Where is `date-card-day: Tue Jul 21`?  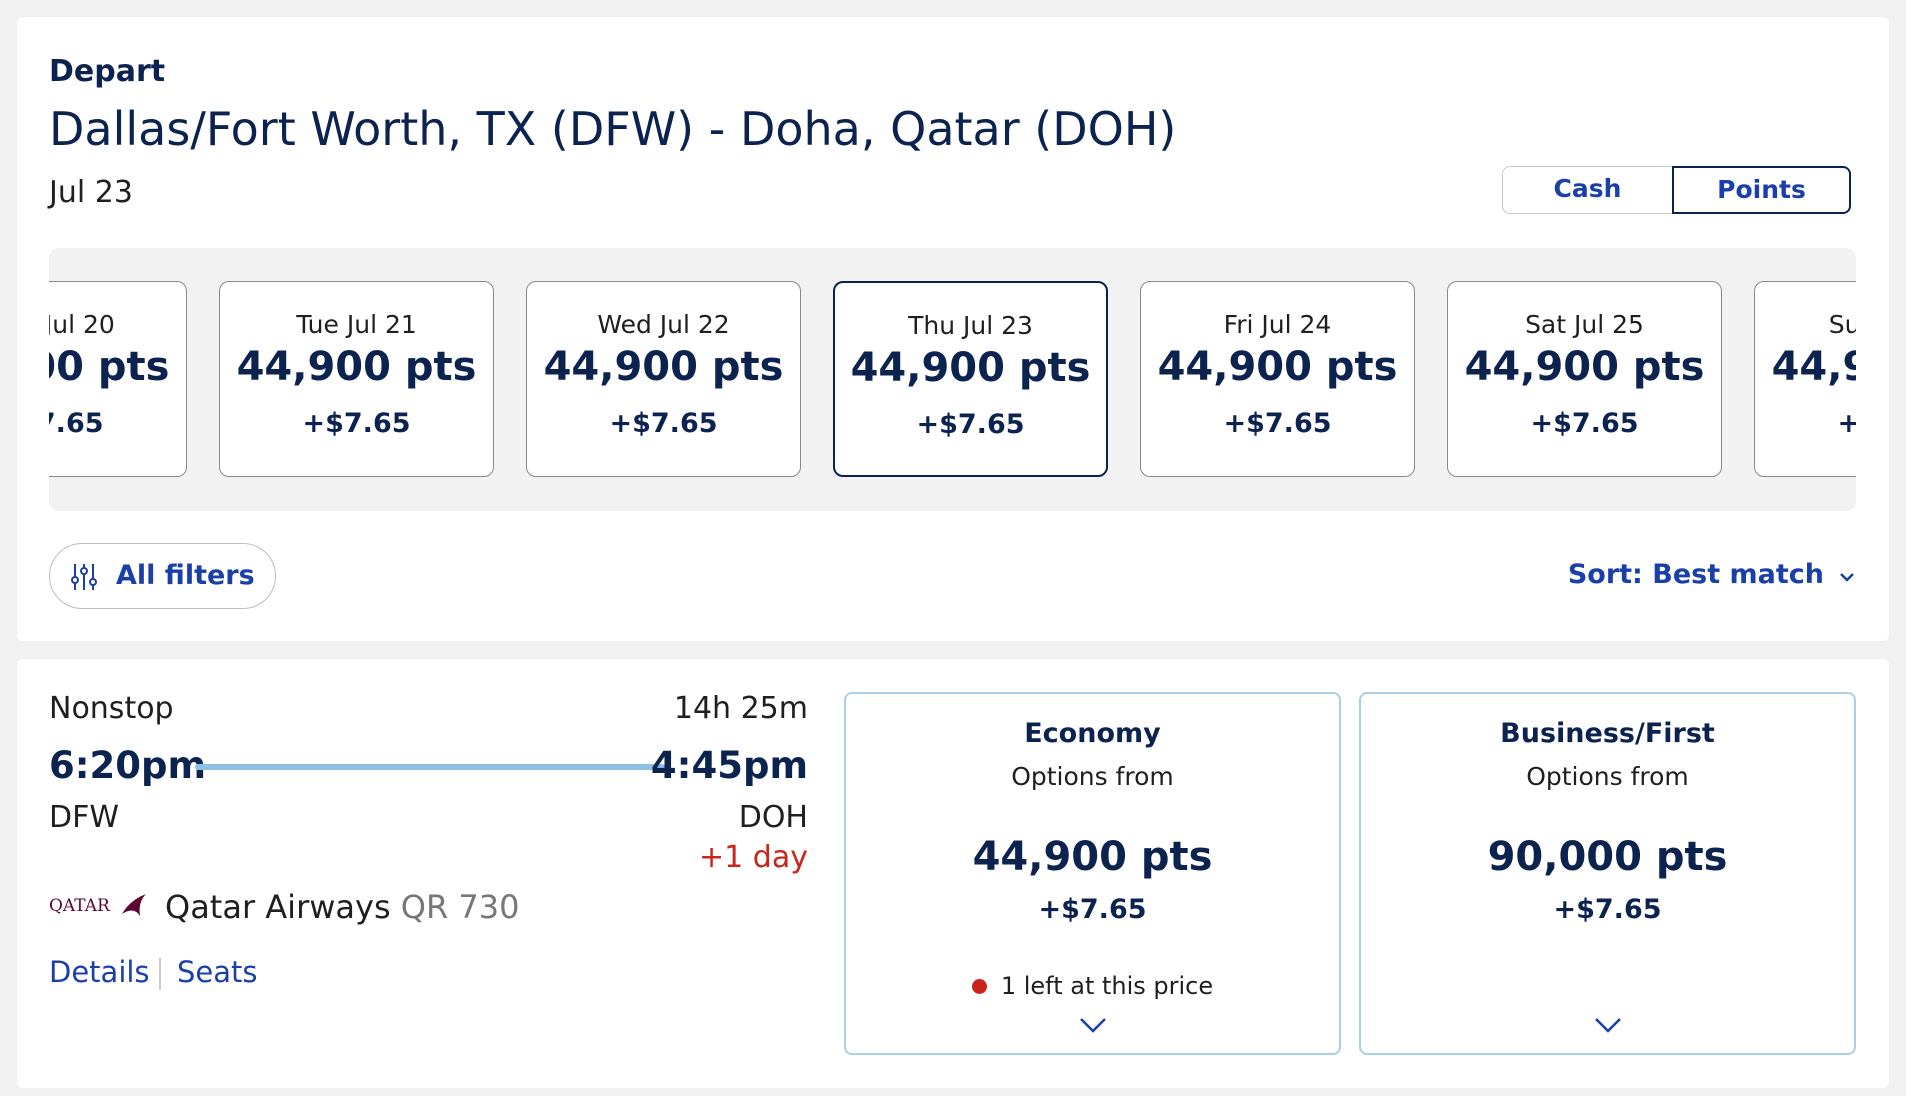 date-card-day: Tue Jul 21 is located at coordinates (356, 324).